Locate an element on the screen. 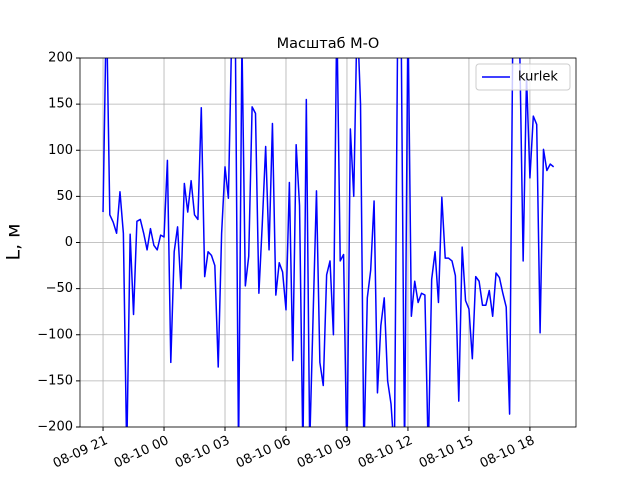  legend-box is located at coordinates (523, 77).